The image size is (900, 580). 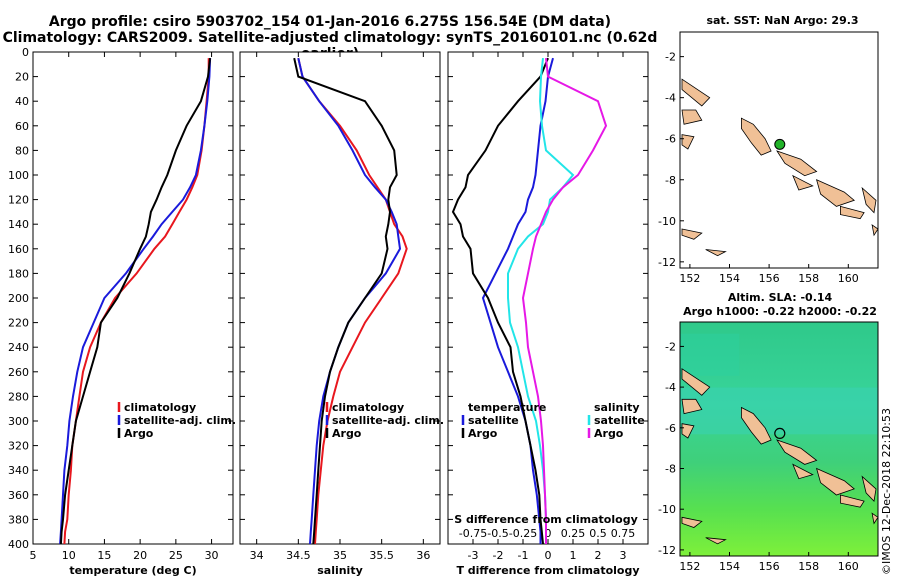 I want to click on y-tick-label: -12, so click(x=667, y=550).